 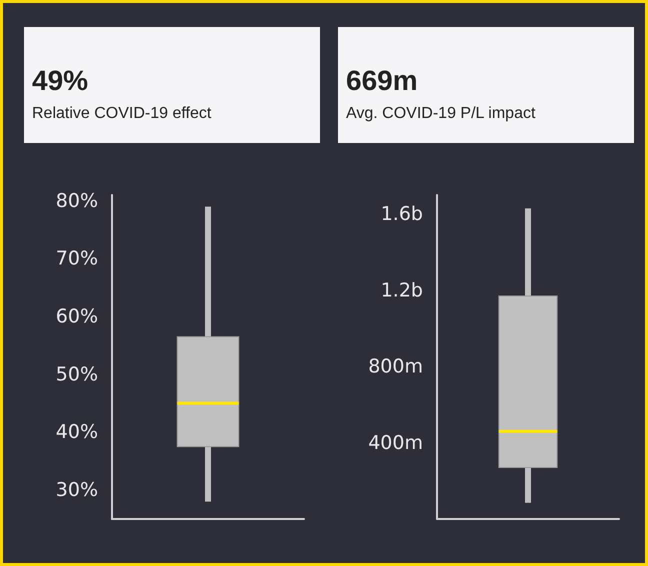 What do you see at coordinates (77, 432) in the screenshot?
I see `y-tick-label: 40%` at bounding box center [77, 432].